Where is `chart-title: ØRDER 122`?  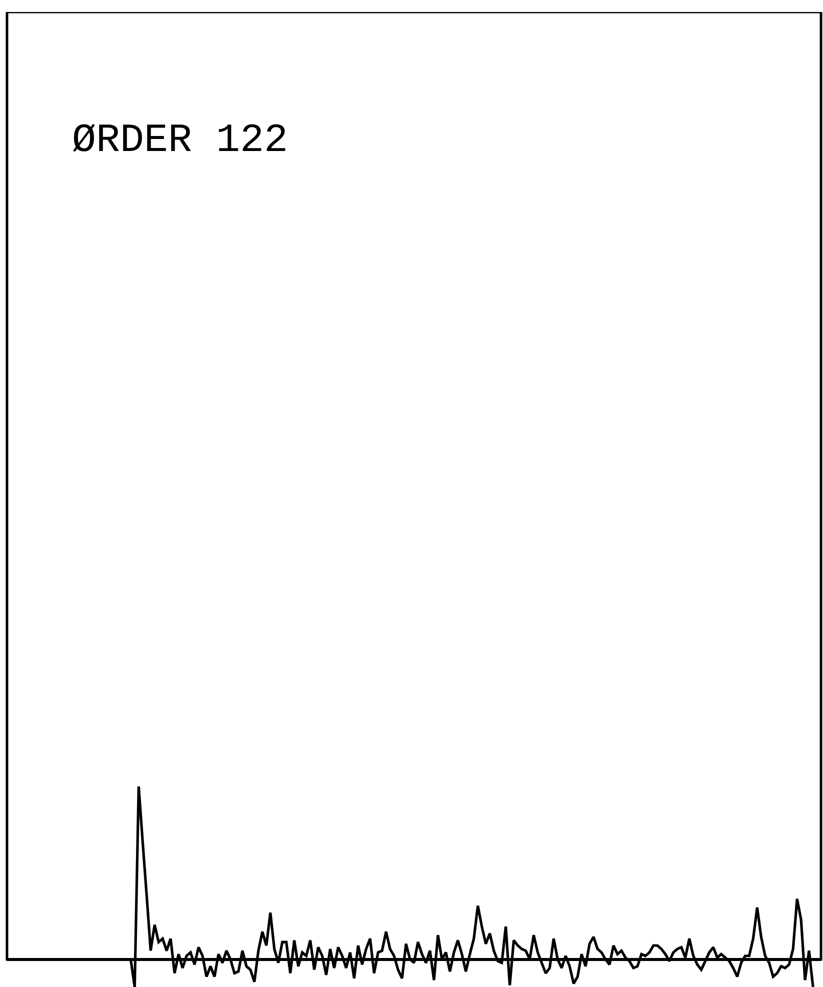 chart-title: ØRDER 122 is located at coordinates (180, 141).